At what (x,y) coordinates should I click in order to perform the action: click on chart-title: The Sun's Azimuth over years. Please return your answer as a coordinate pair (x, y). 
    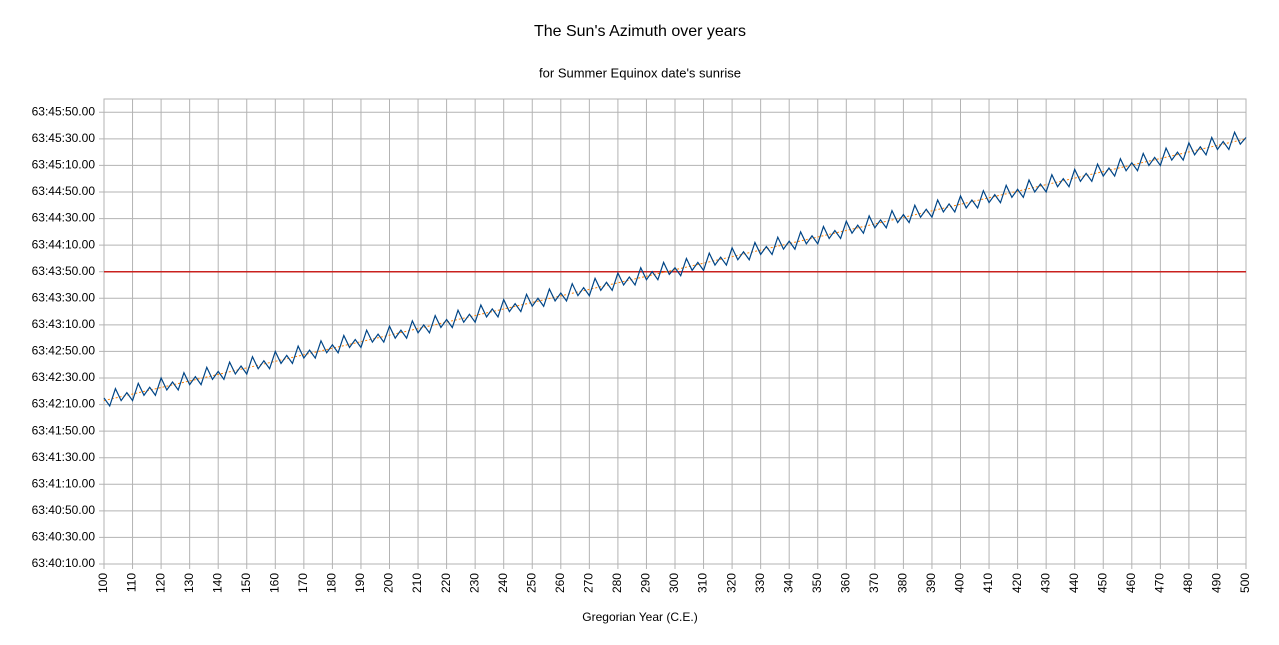
    Looking at the image, I should click on (640, 31).